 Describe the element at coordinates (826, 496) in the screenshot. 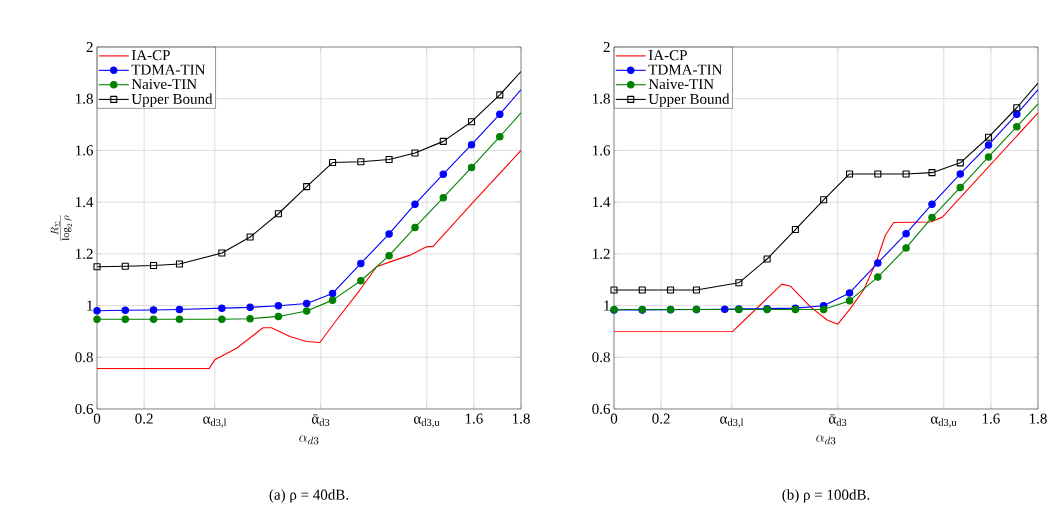

I see `text: (b) ρ = 100dB.` at that location.